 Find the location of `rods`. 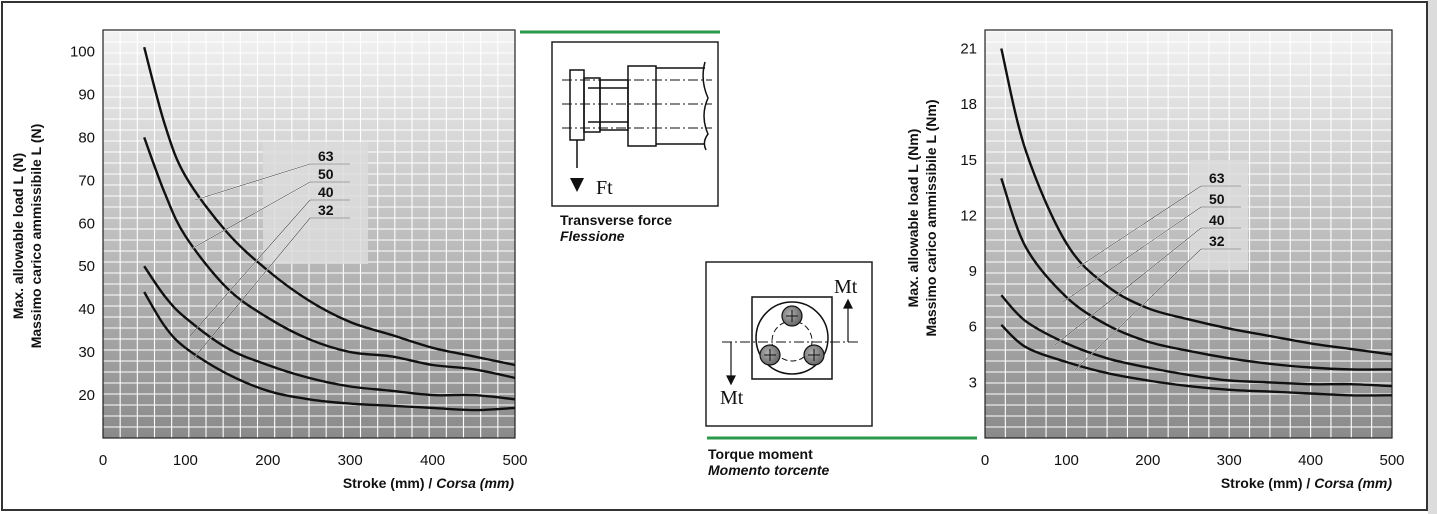

rods is located at coordinates (792, 335).